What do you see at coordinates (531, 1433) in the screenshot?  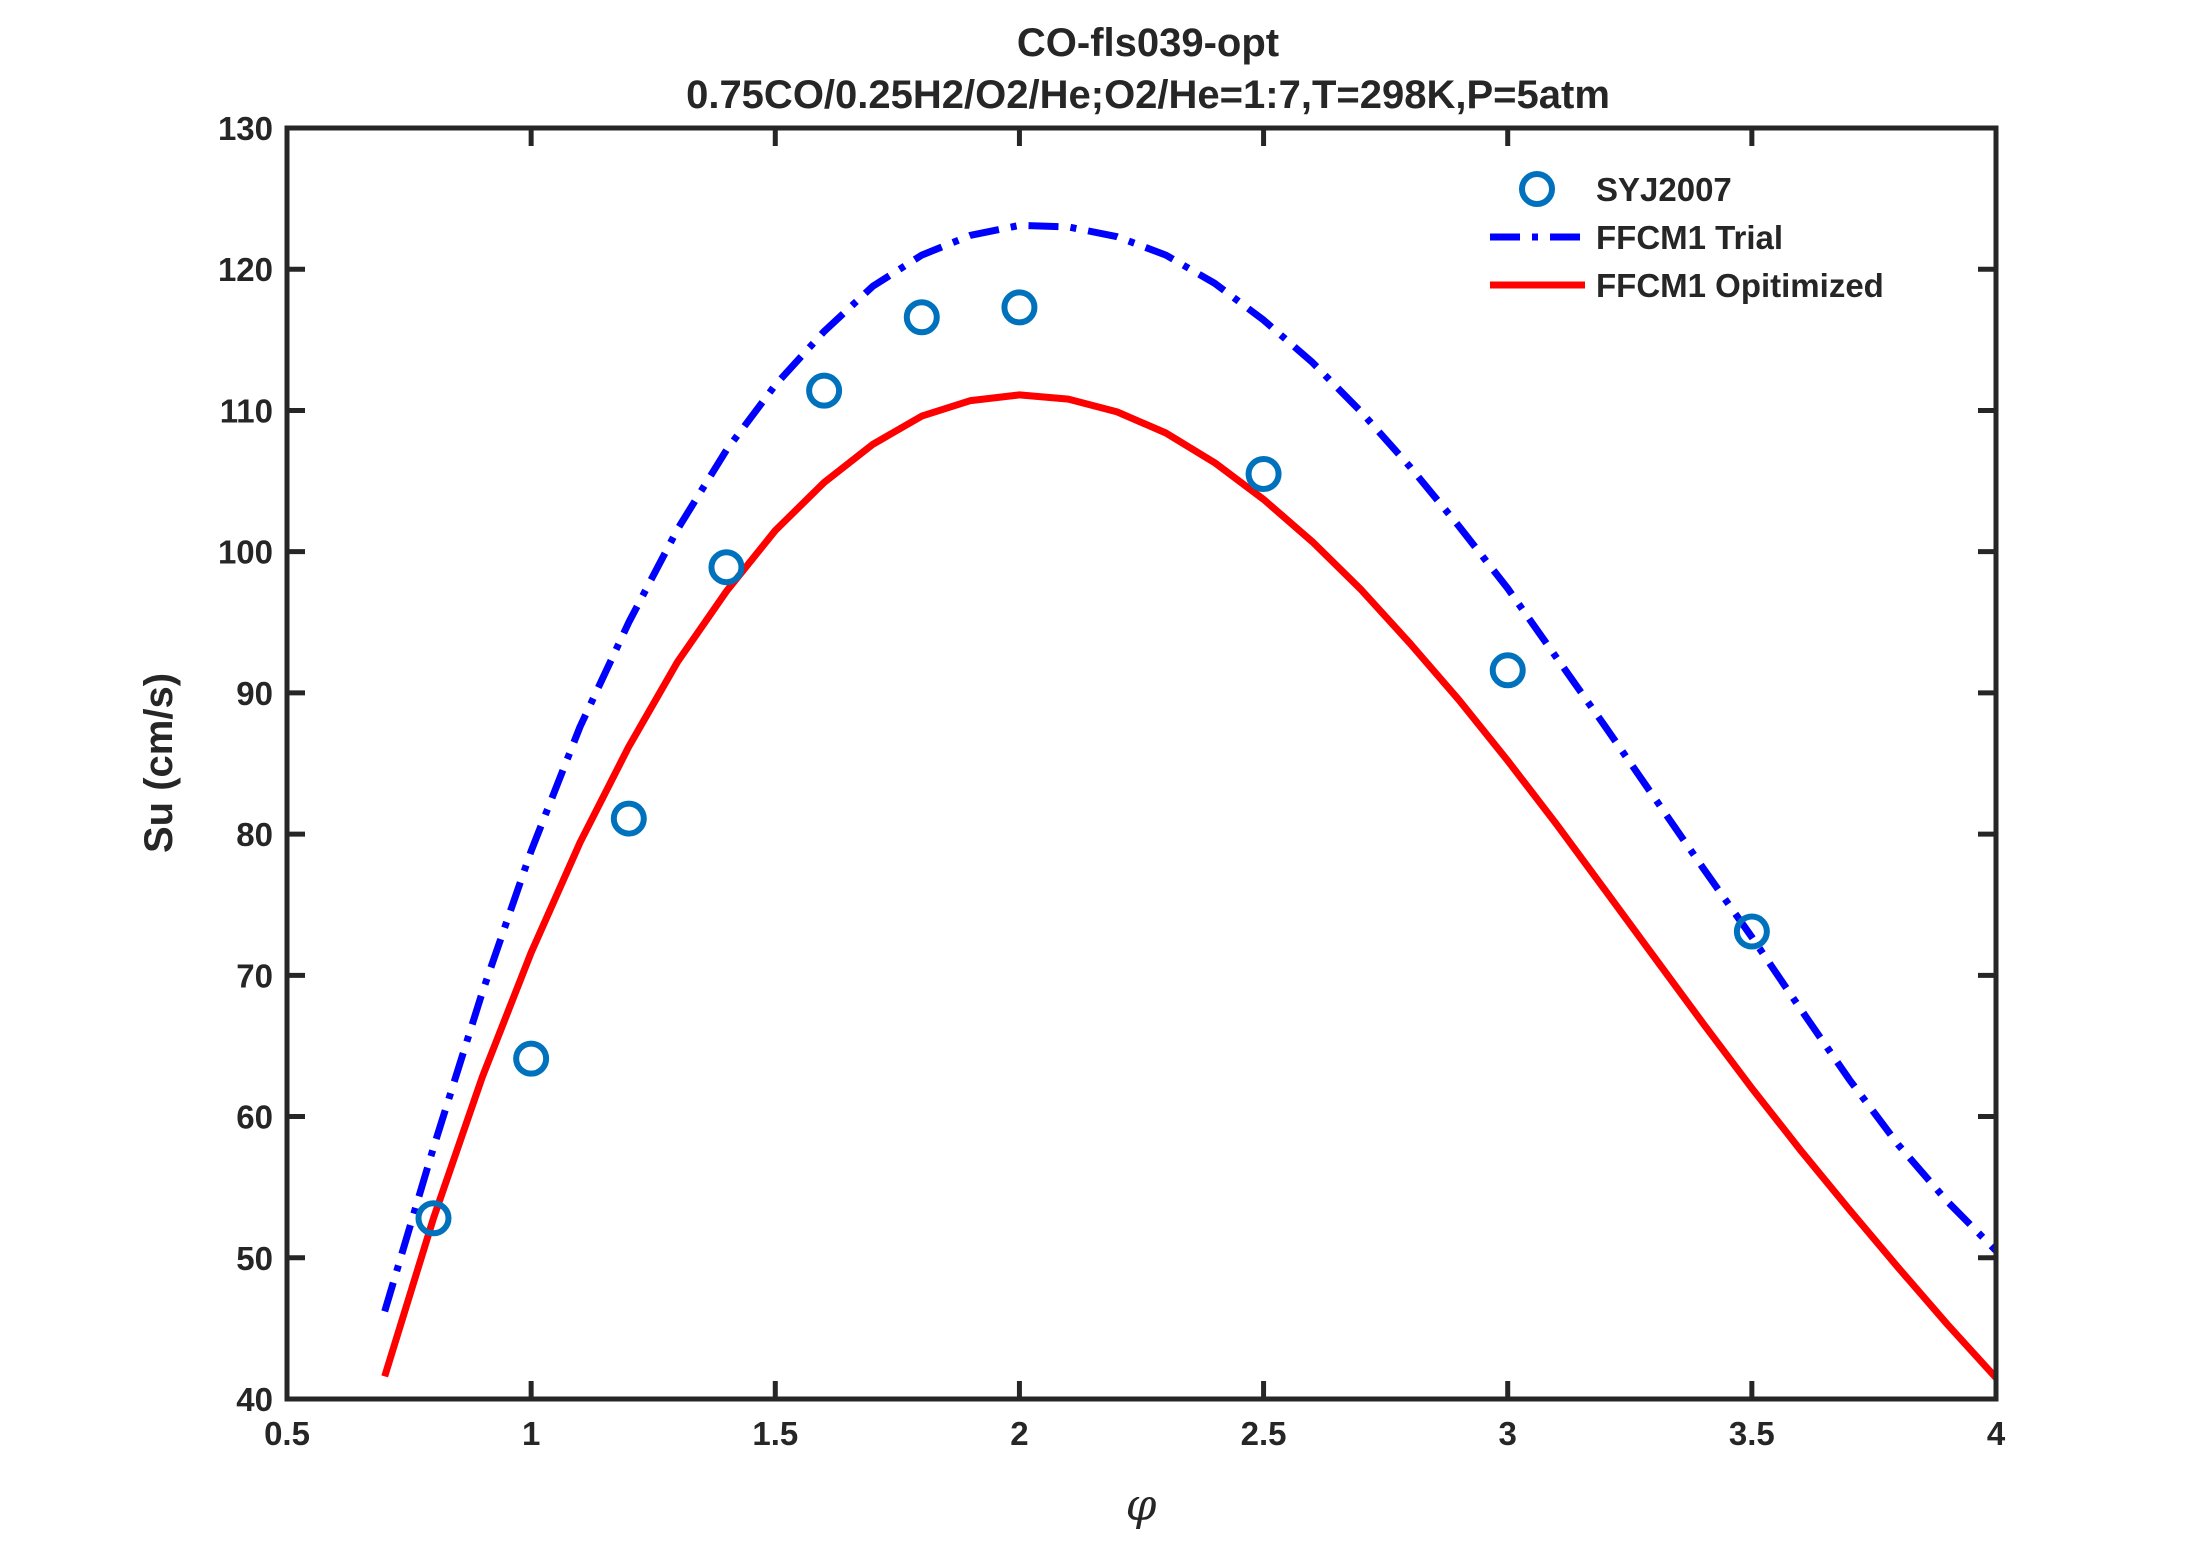 I see `x-tick-label: 1` at bounding box center [531, 1433].